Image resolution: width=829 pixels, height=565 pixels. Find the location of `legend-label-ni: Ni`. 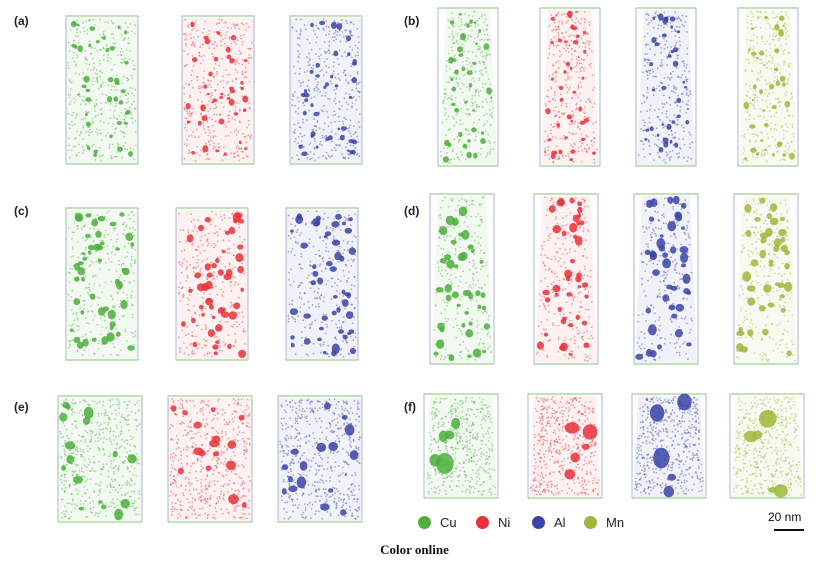

legend-label-ni: Ni is located at coordinates (504, 522).